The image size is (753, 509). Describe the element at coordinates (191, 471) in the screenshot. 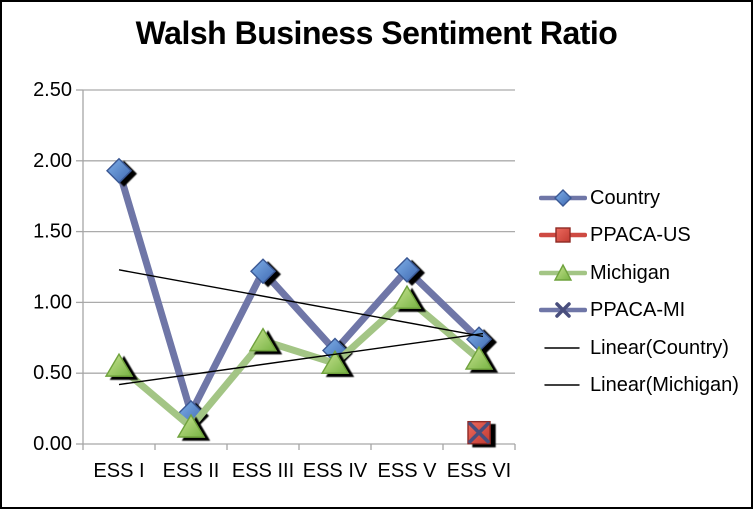

I see `x-tick-label-ess-ii: ESS II` at that location.